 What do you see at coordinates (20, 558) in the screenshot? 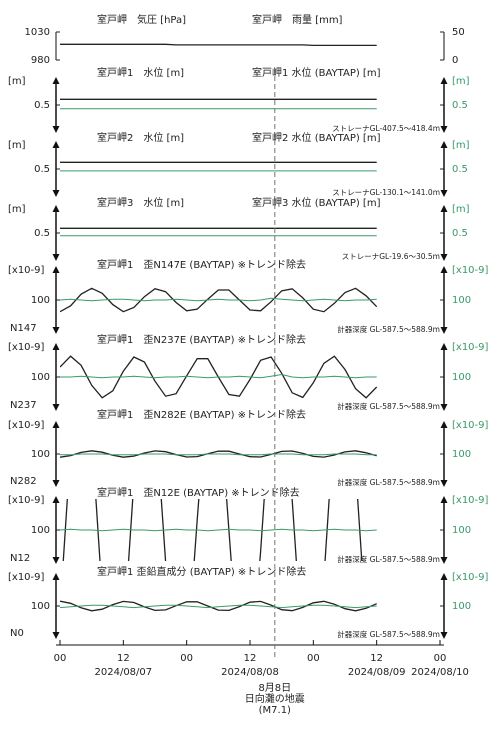
I see `component-label: N12` at bounding box center [20, 558].